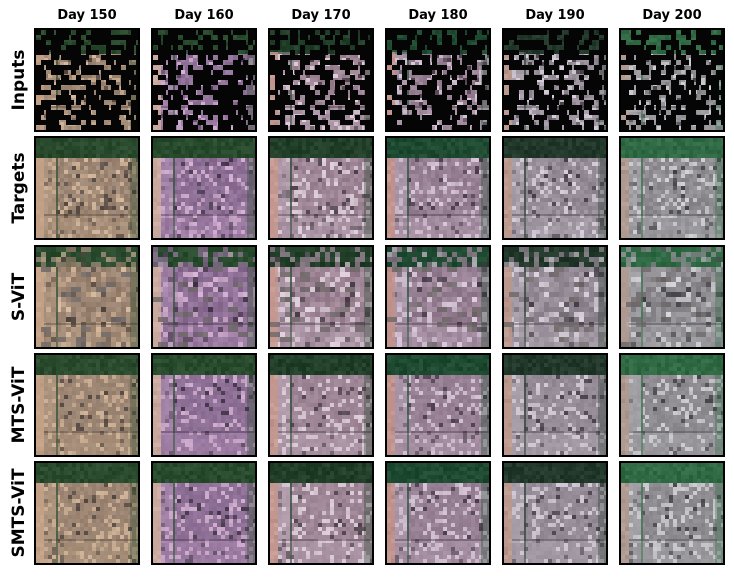 This screenshot has width=734, height=578. I want to click on column-label-day-150: Day 150, so click(87, 15).